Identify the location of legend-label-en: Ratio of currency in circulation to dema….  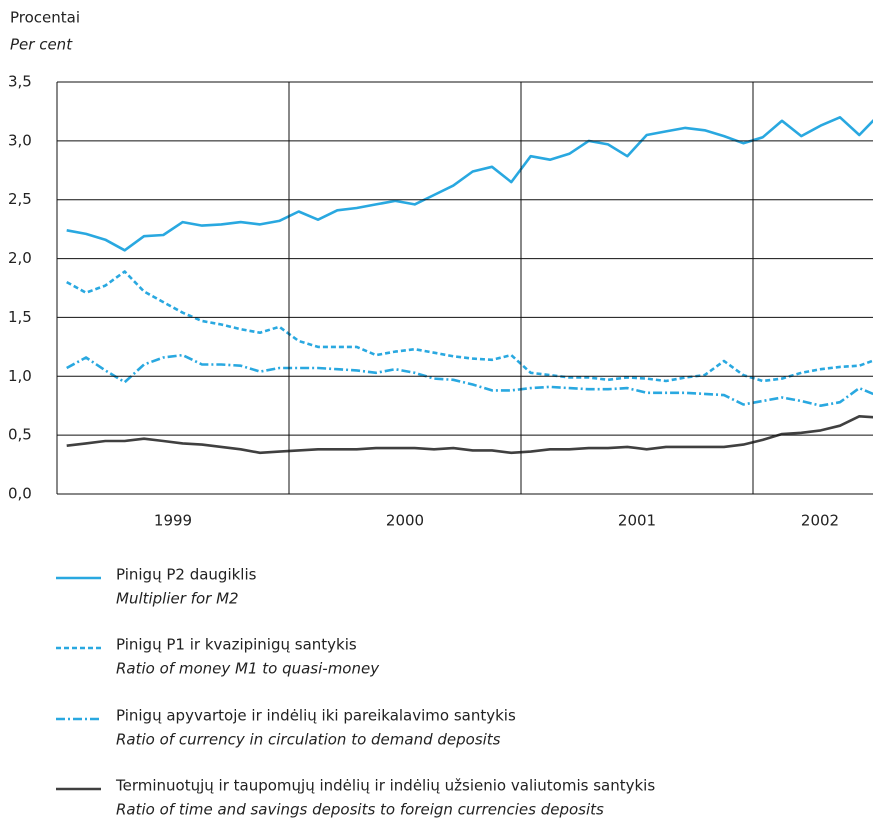
(308, 740).